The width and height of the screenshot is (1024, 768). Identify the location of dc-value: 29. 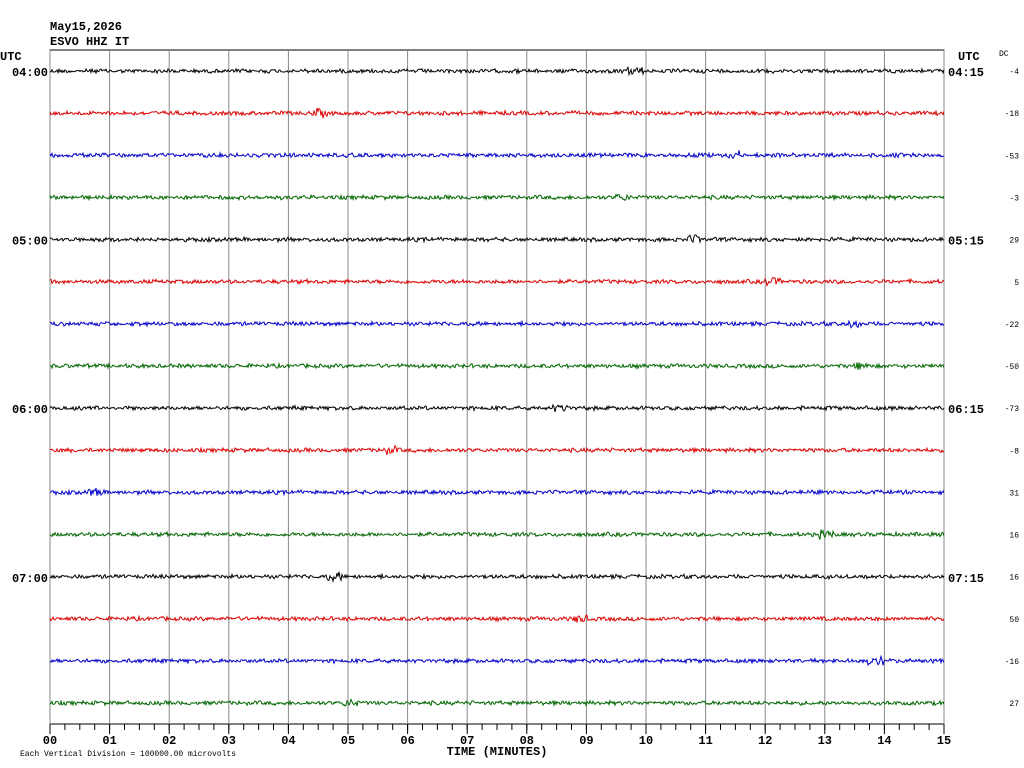
(1014, 241).